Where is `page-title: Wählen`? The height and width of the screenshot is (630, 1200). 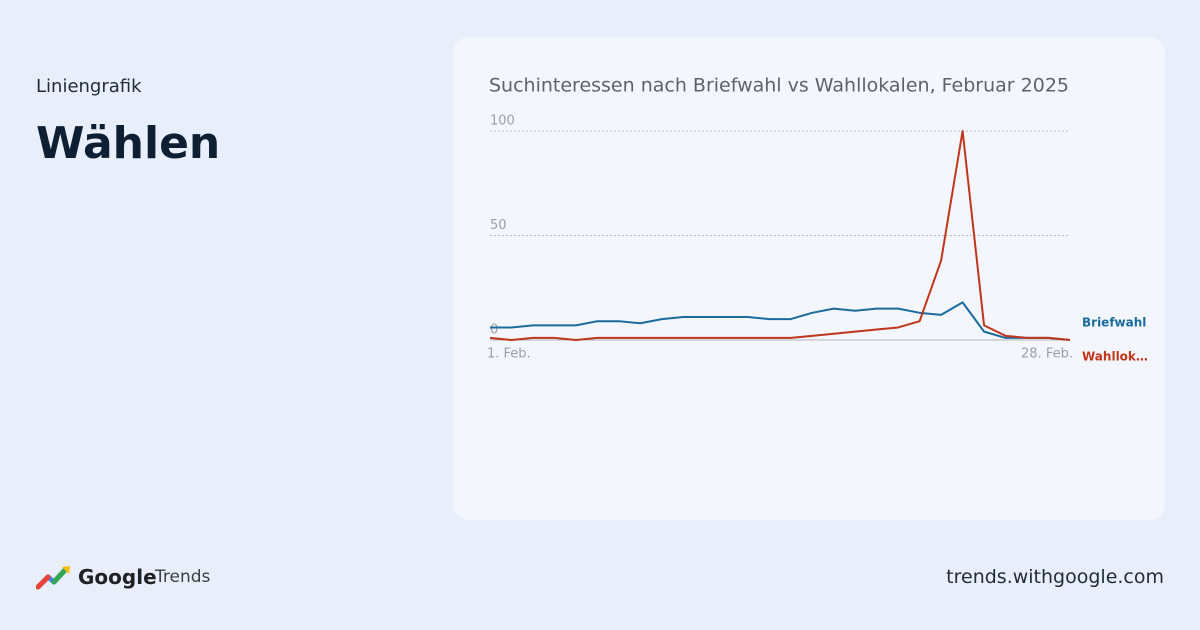
page-title: Wählen is located at coordinates (128, 143).